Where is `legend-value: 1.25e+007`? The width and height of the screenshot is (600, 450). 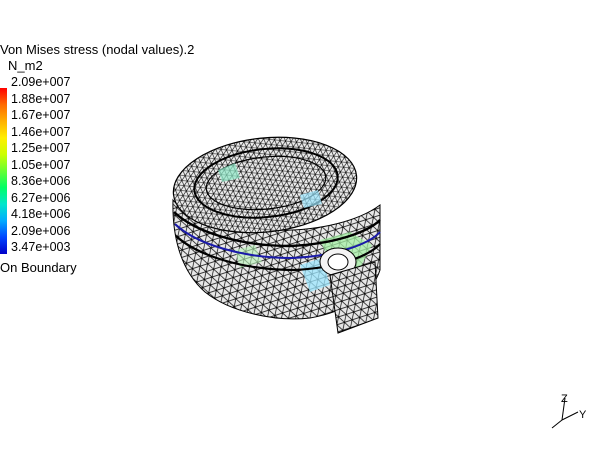 legend-value: 1.25e+007 is located at coordinates (41, 148).